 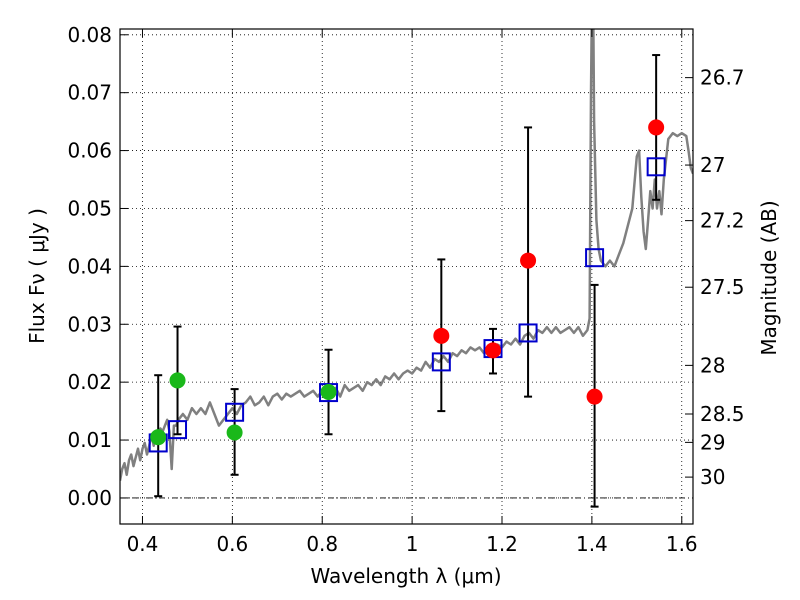 What do you see at coordinates (722, 78) in the screenshot?
I see `mag-tick-label: 26.7` at bounding box center [722, 78].